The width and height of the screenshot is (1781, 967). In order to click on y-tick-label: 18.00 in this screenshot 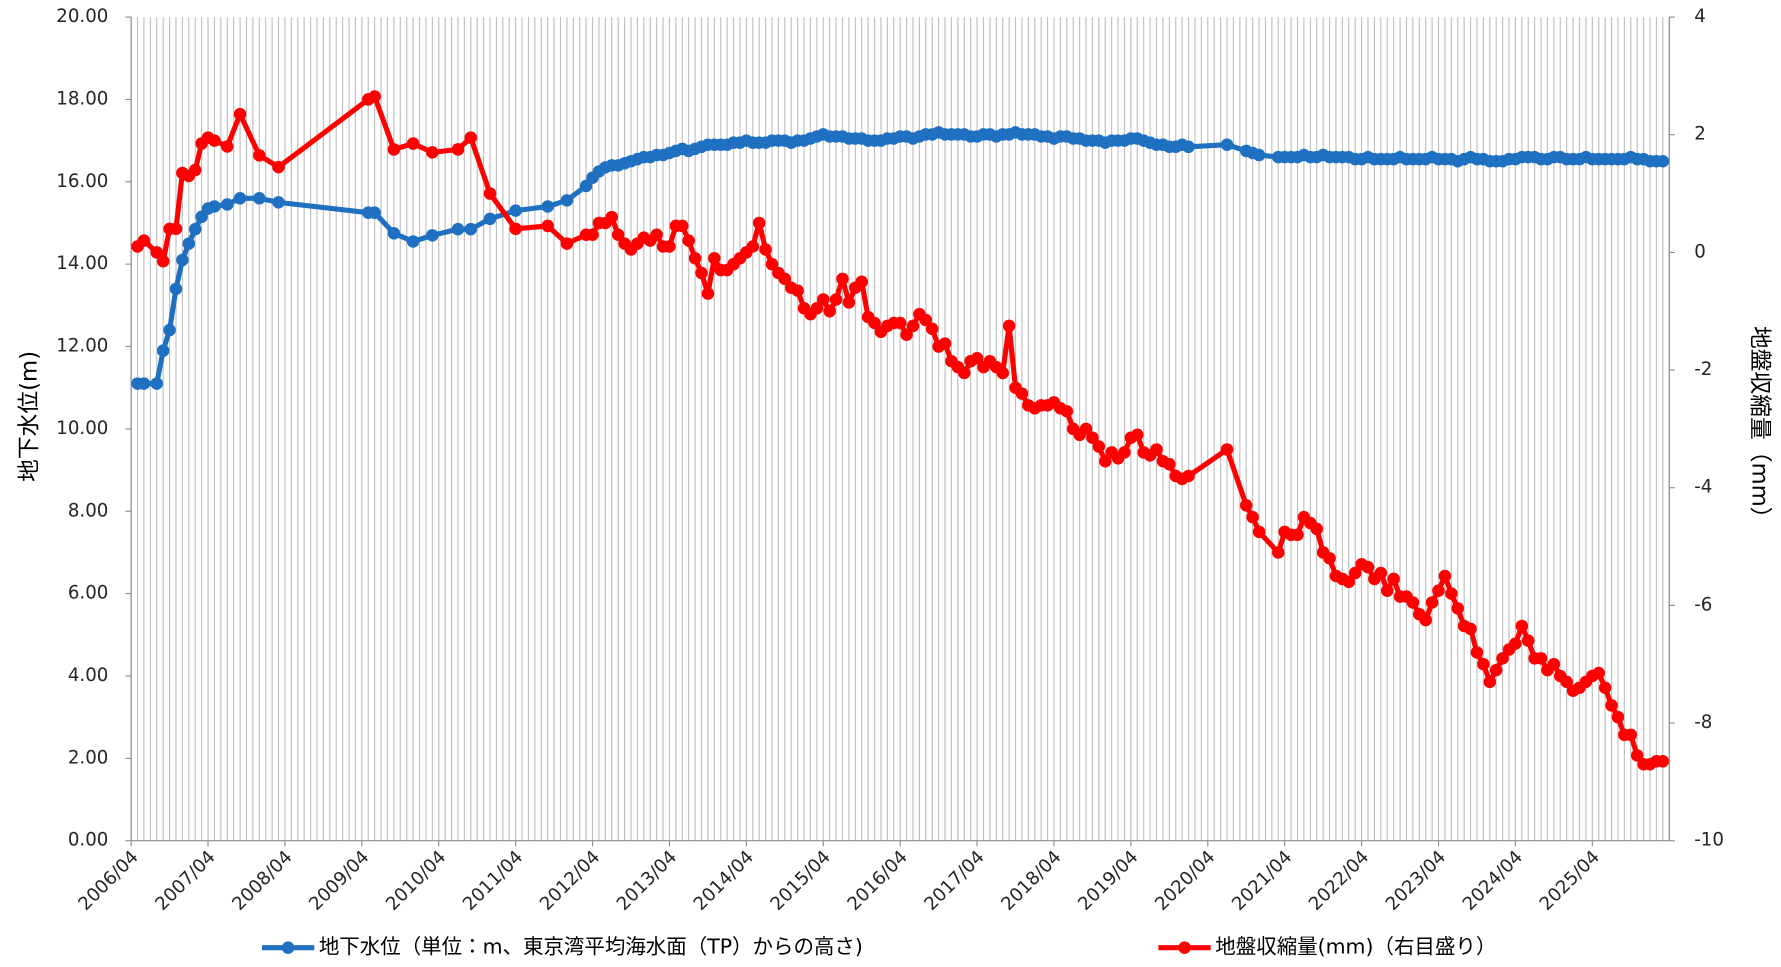, I will do `click(82, 98)`.